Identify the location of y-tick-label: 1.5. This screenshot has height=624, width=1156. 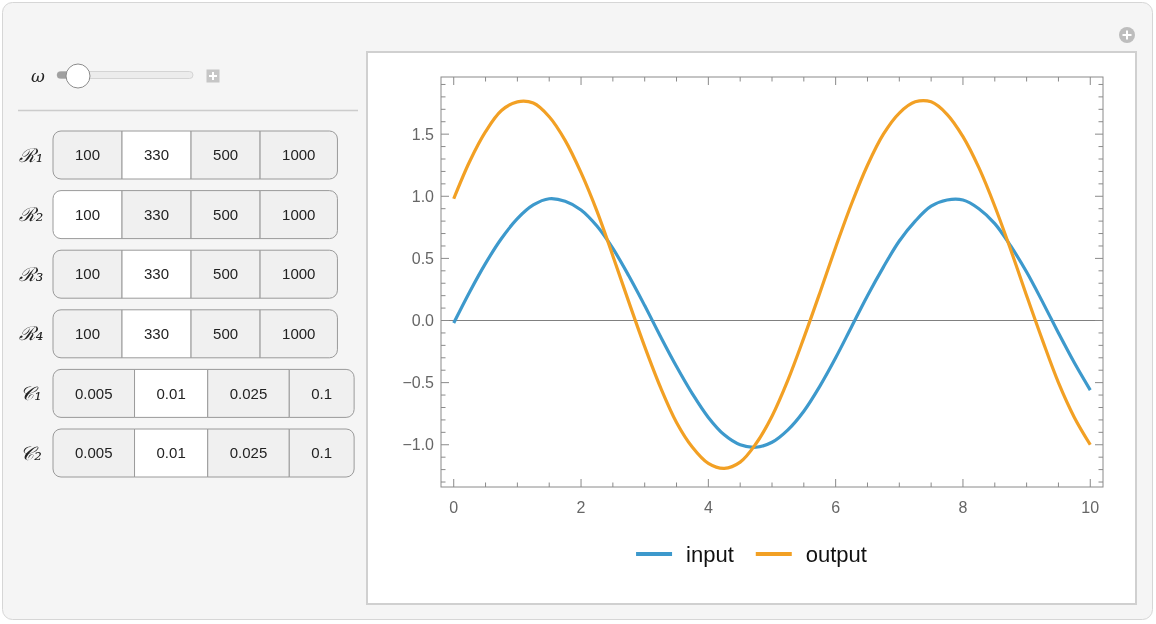
(423, 134).